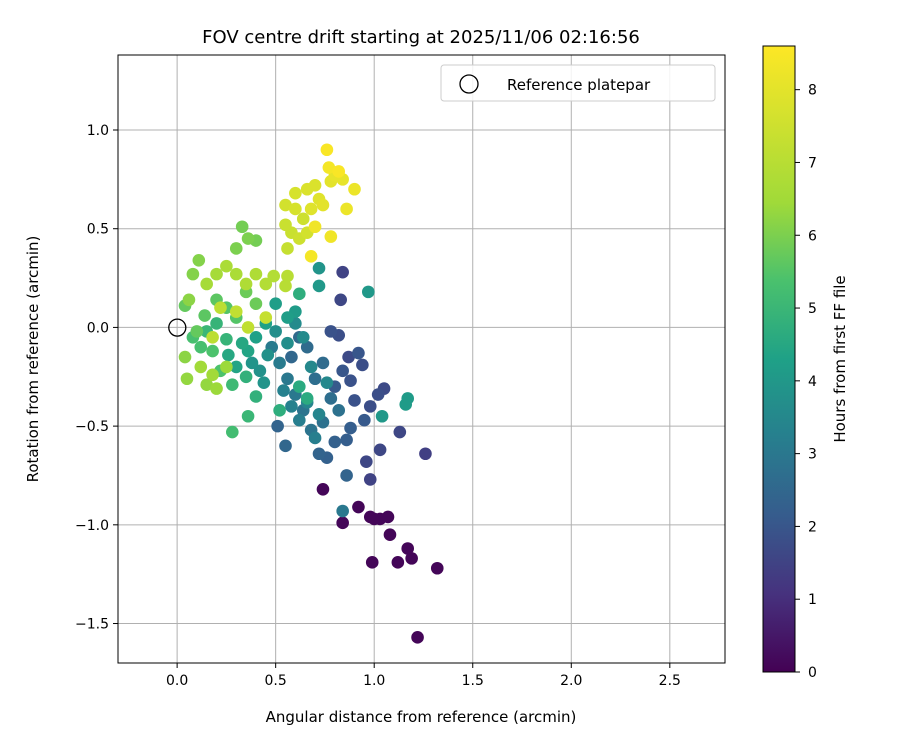 Image resolution: width=900 pixels, height=750 pixels. What do you see at coordinates (98, 230) in the screenshot?
I see `y-tick-label: 0.5` at bounding box center [98, 230].